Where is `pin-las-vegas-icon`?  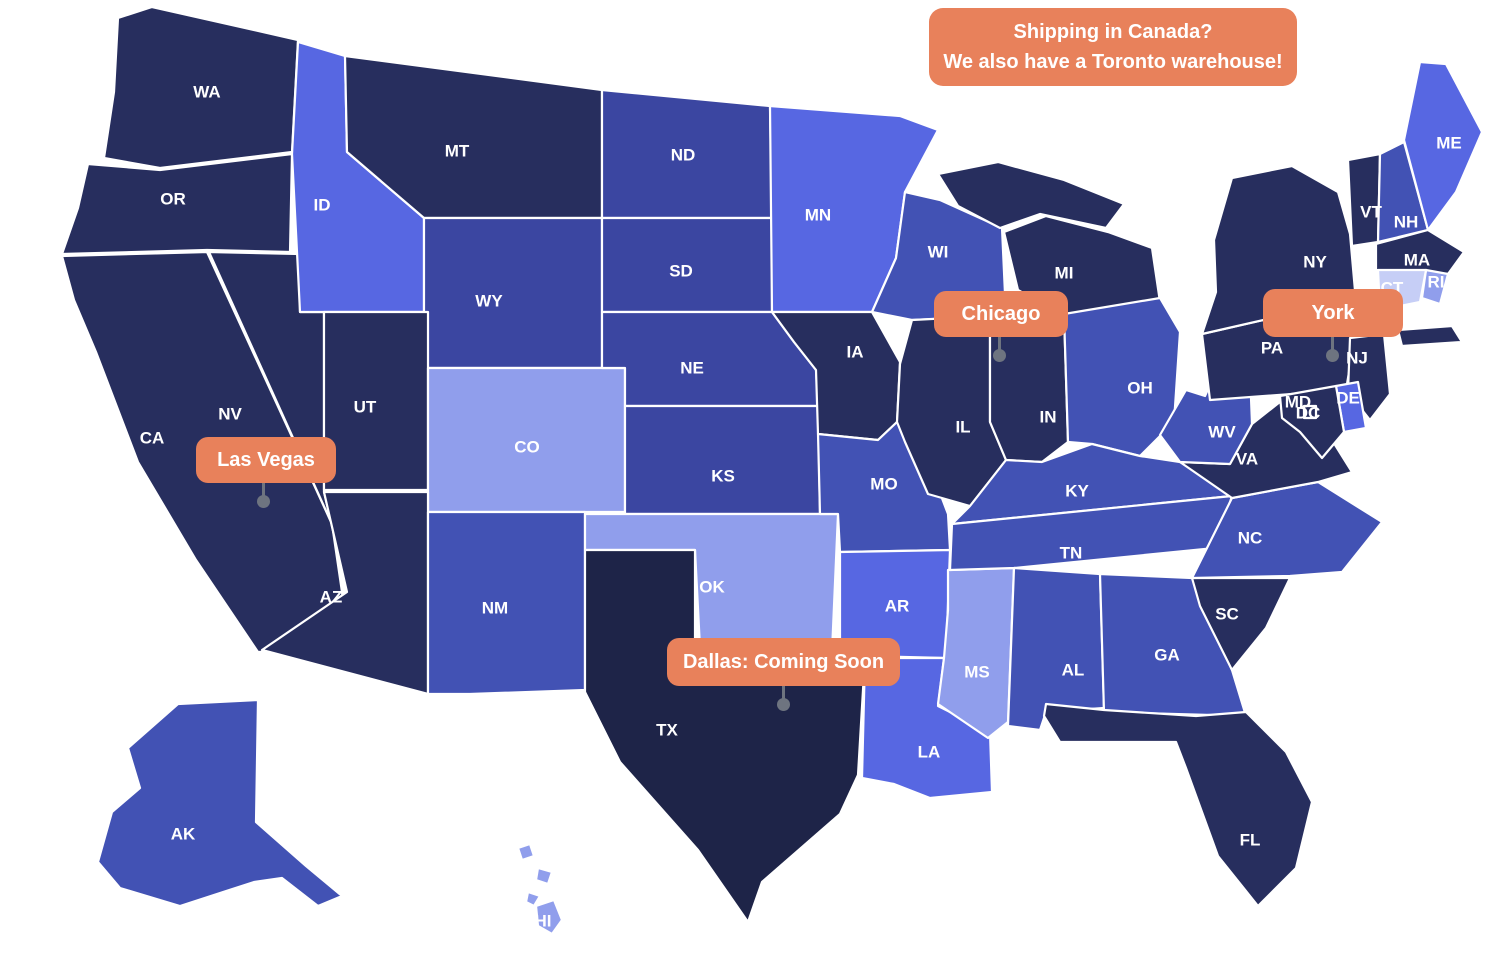
pin-las-vegas-icon is located at coordinates (263, 495).